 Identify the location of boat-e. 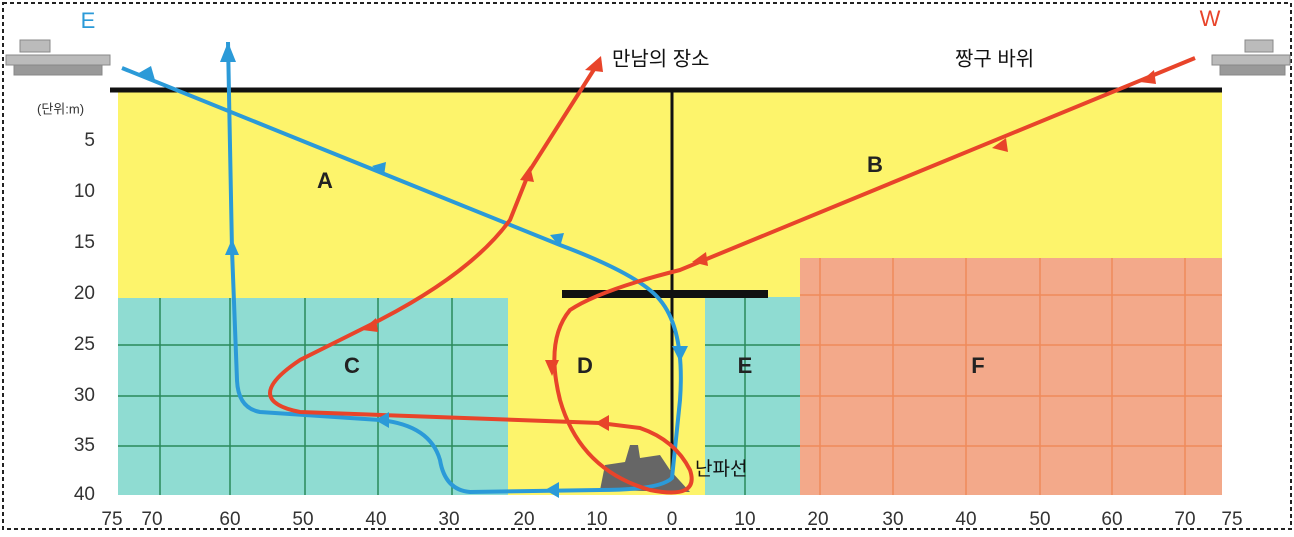
(58, 57).